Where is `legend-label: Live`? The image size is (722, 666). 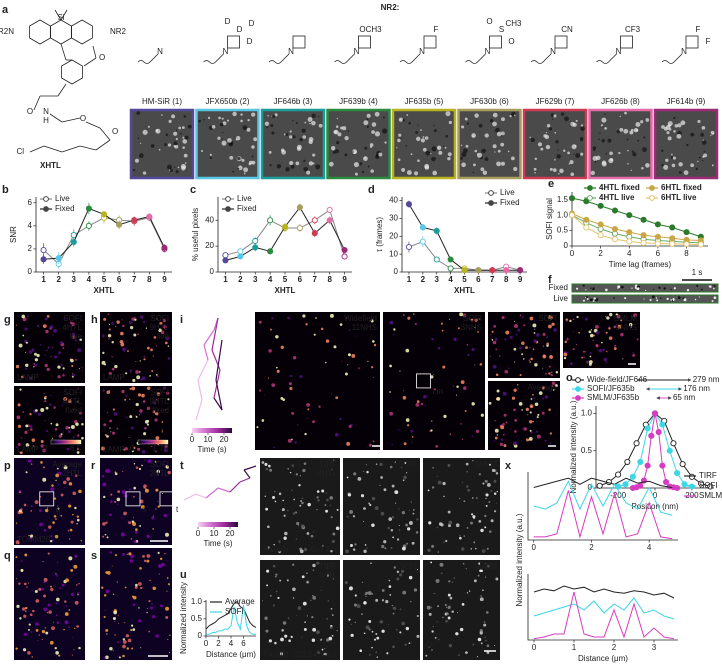
legend-label: Live is located at coordinates (62, 198).